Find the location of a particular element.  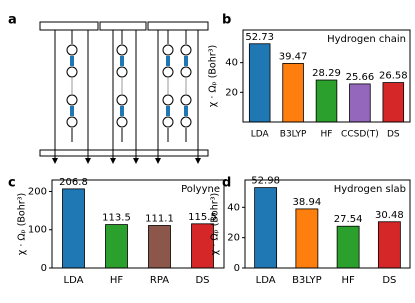

x-tick-label: RPA is located at coordinates (159, 280).